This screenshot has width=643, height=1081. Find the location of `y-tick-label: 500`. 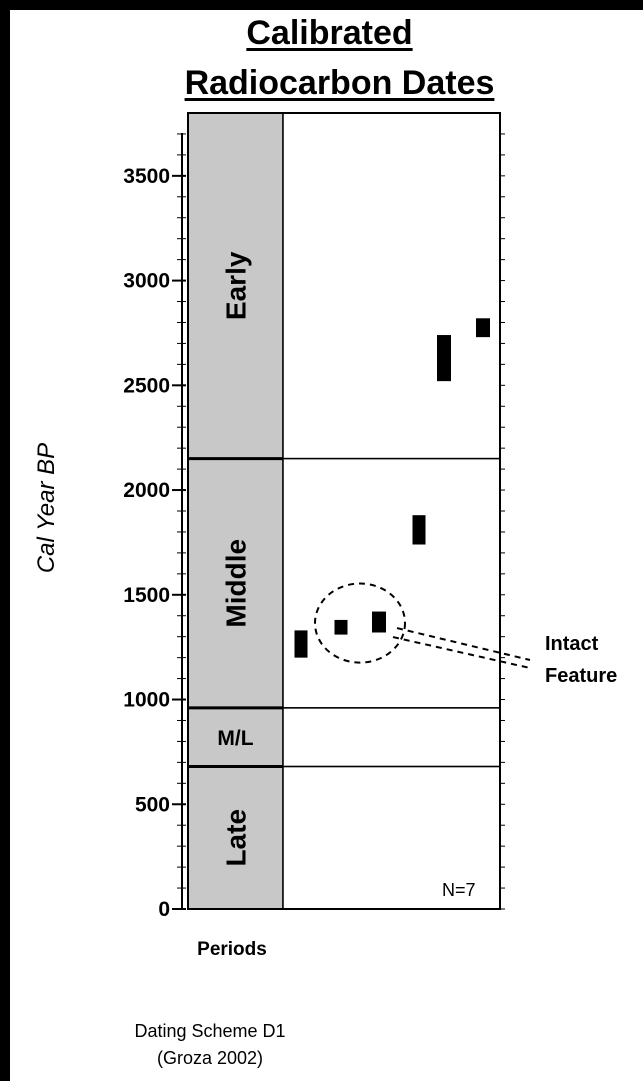

y-tick-label: 500 is located at coordinates (152, 804).